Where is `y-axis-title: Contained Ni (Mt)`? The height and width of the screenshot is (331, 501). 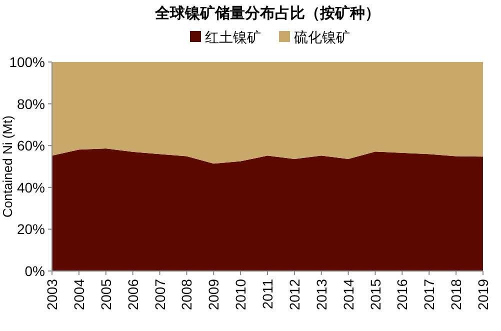
y-axis-title: Contained Ni (Mt) is located at coordinates (7, 167).